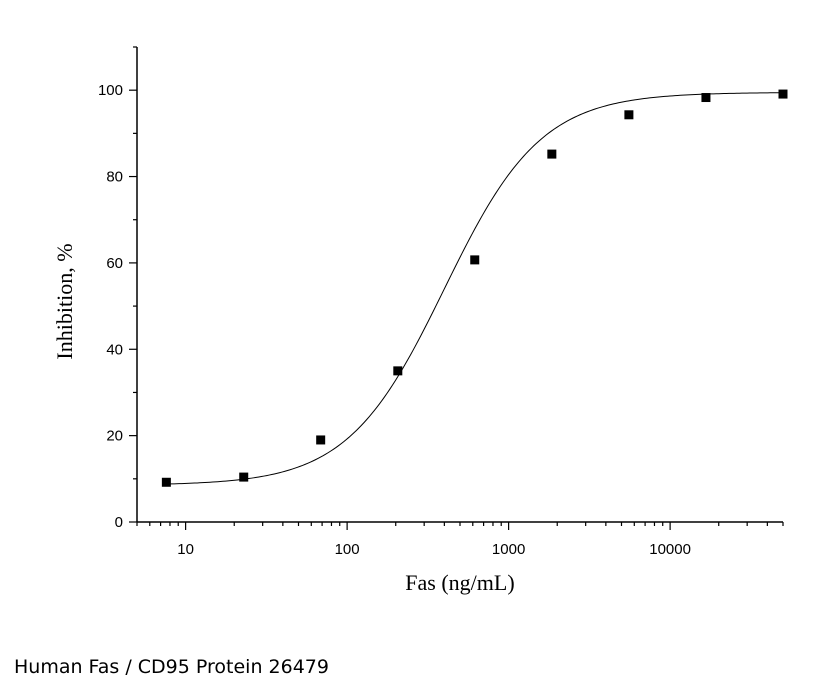  What do you see at coordinates (670, 549) in the screenshot?
I see `x-tick-label: 10000` at bounding box center [670, 549].